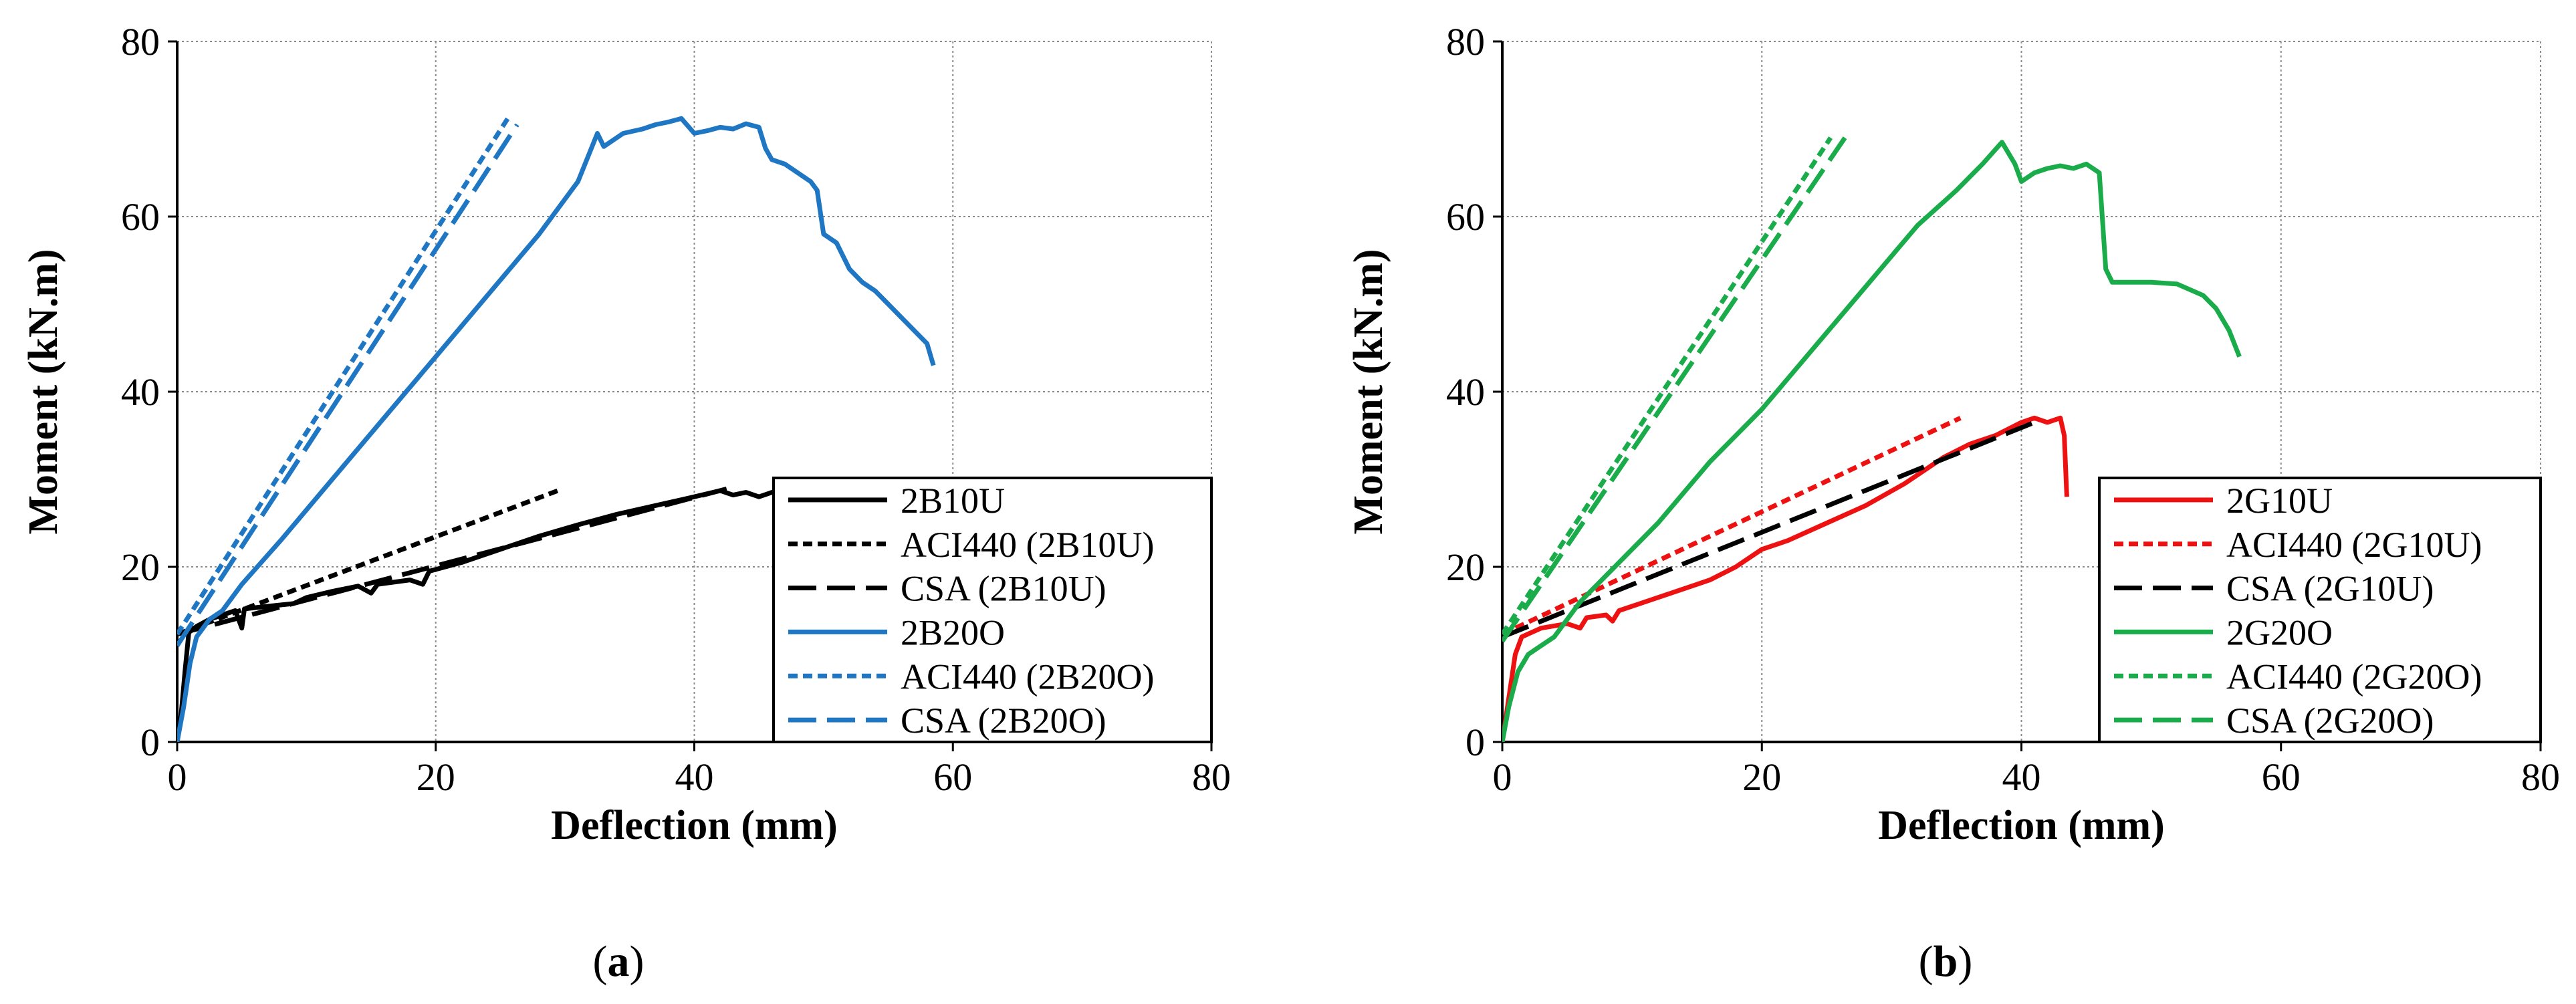 The width and height of the screenshot is (2576, 1004). I want to click on series-line-aci440-2g10u, so click(1732, 526).